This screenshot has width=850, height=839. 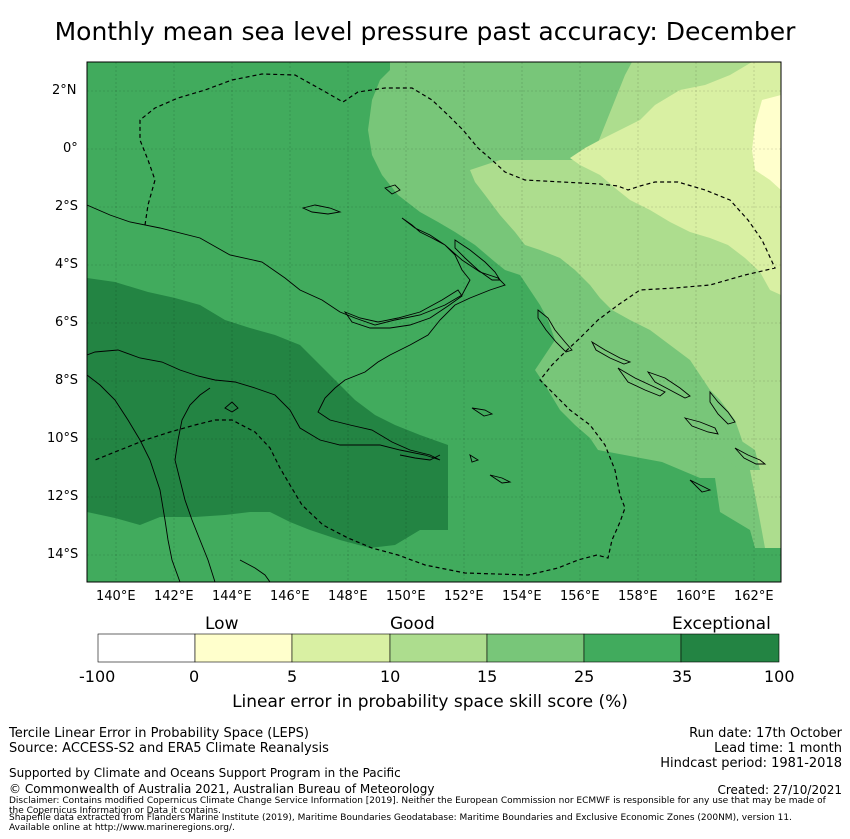 I want to click on lon-tick: 146°E, so click(x=290, y=596).